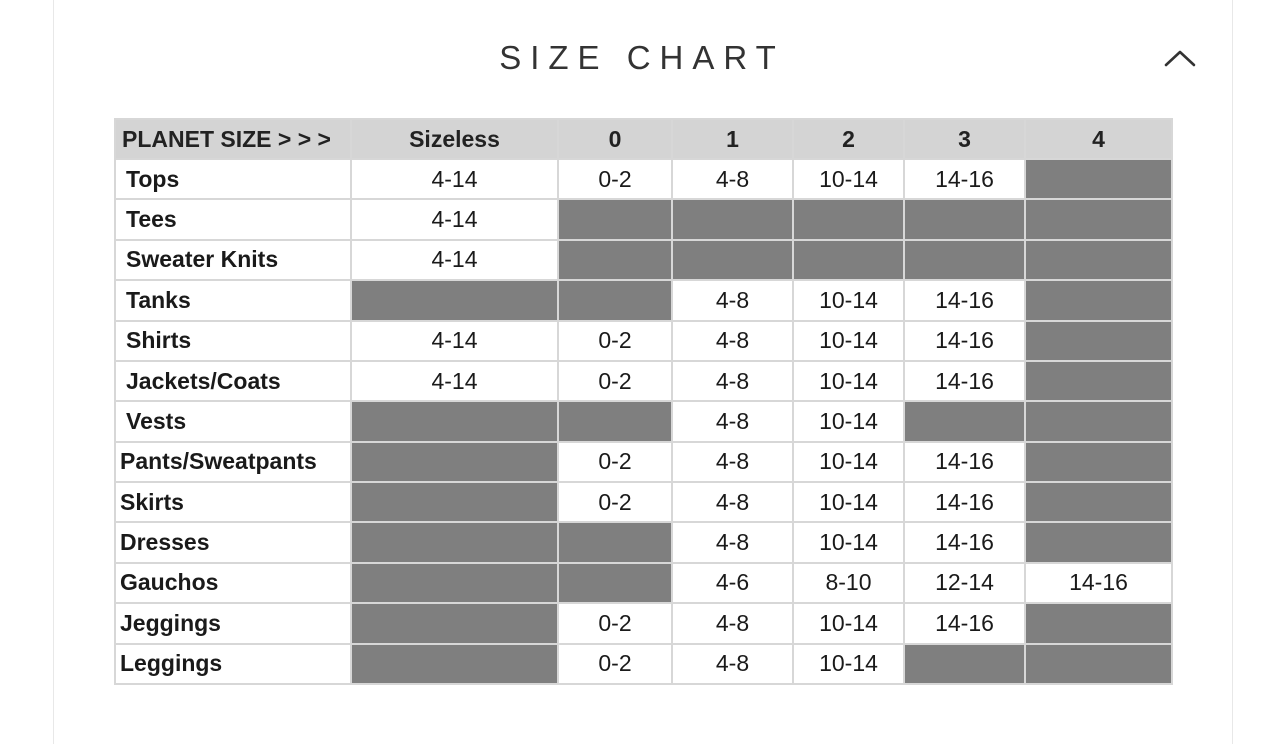 The width and height of the screenshot is (1284, 744). I want to click on row-label: Tops, so click(233, 179).